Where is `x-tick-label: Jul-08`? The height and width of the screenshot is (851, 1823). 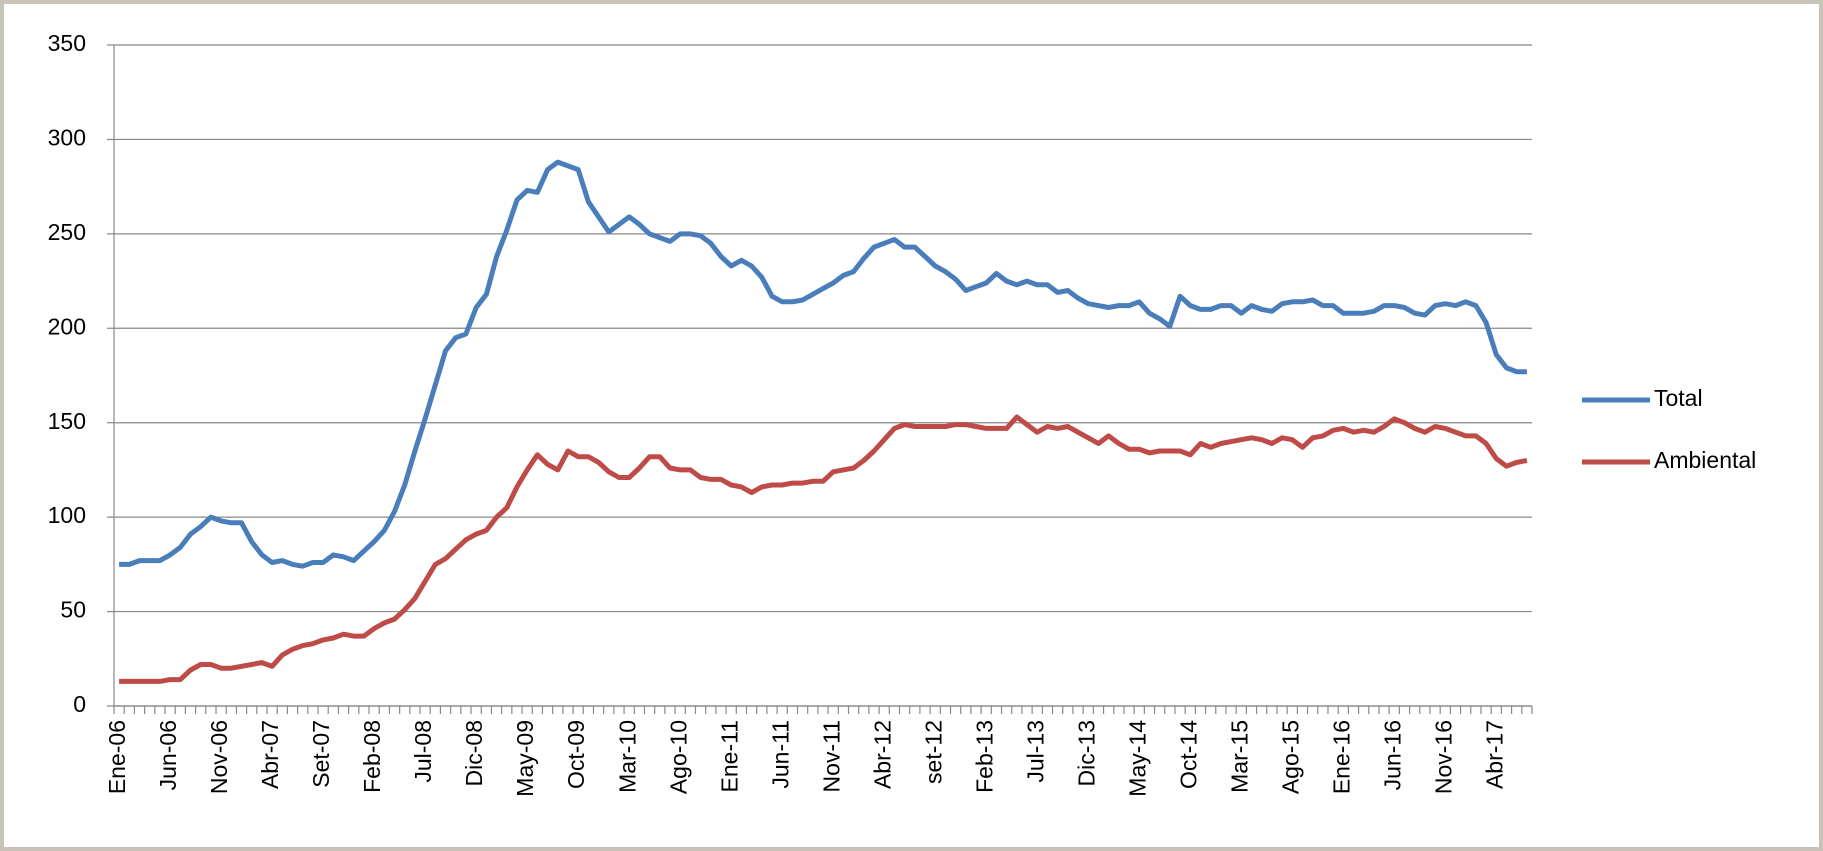
x-tick-label: Jul-08 is located at coordinates (423, 751).